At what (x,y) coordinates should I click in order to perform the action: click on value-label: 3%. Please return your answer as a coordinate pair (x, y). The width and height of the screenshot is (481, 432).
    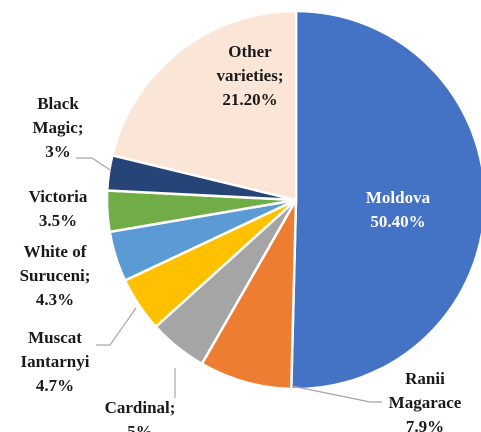
    Looking at the image, I should click on (58, 151).